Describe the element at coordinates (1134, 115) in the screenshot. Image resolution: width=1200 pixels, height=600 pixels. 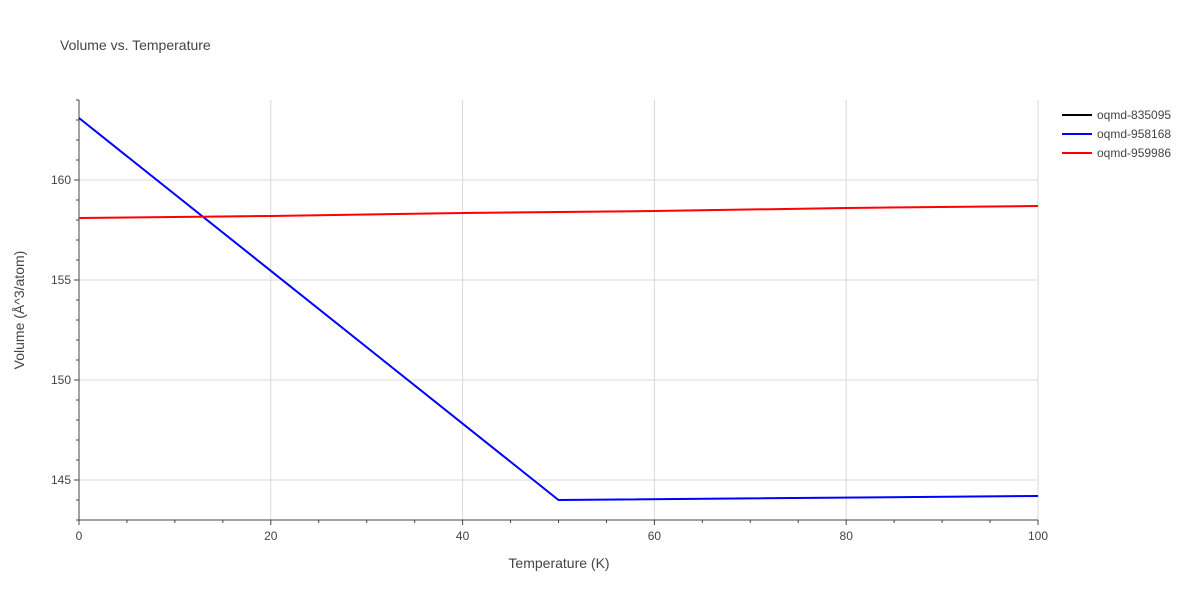
I see `legend-label: oqmd-835095` at that location.